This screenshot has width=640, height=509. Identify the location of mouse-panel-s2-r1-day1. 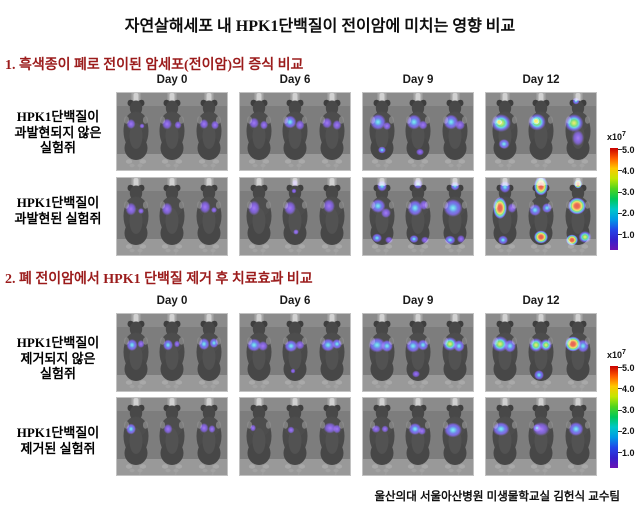
(172, 352).